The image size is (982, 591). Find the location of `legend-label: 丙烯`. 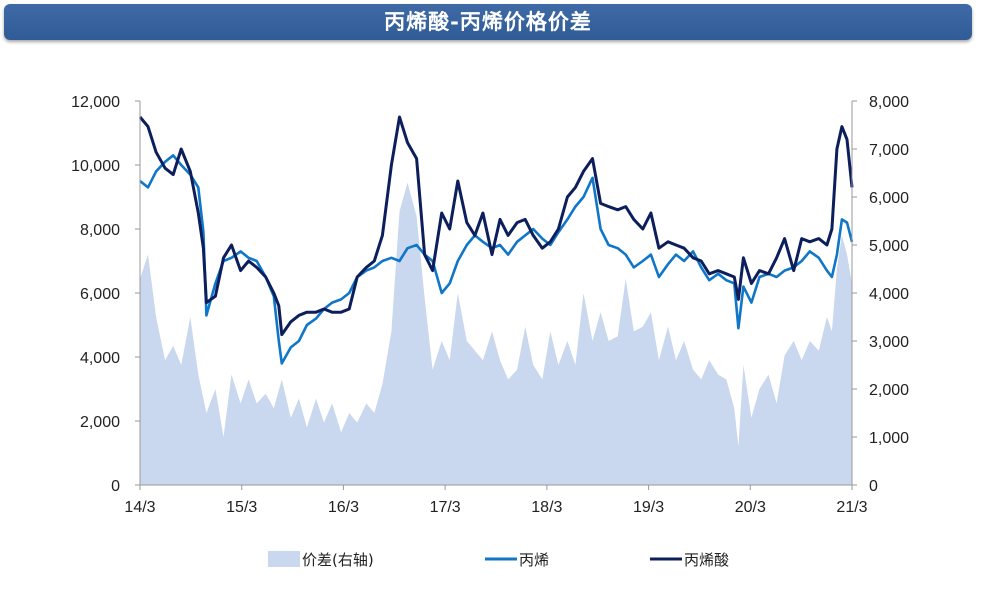

legend-label: 丙烯 is located at coordinates (534, 560).